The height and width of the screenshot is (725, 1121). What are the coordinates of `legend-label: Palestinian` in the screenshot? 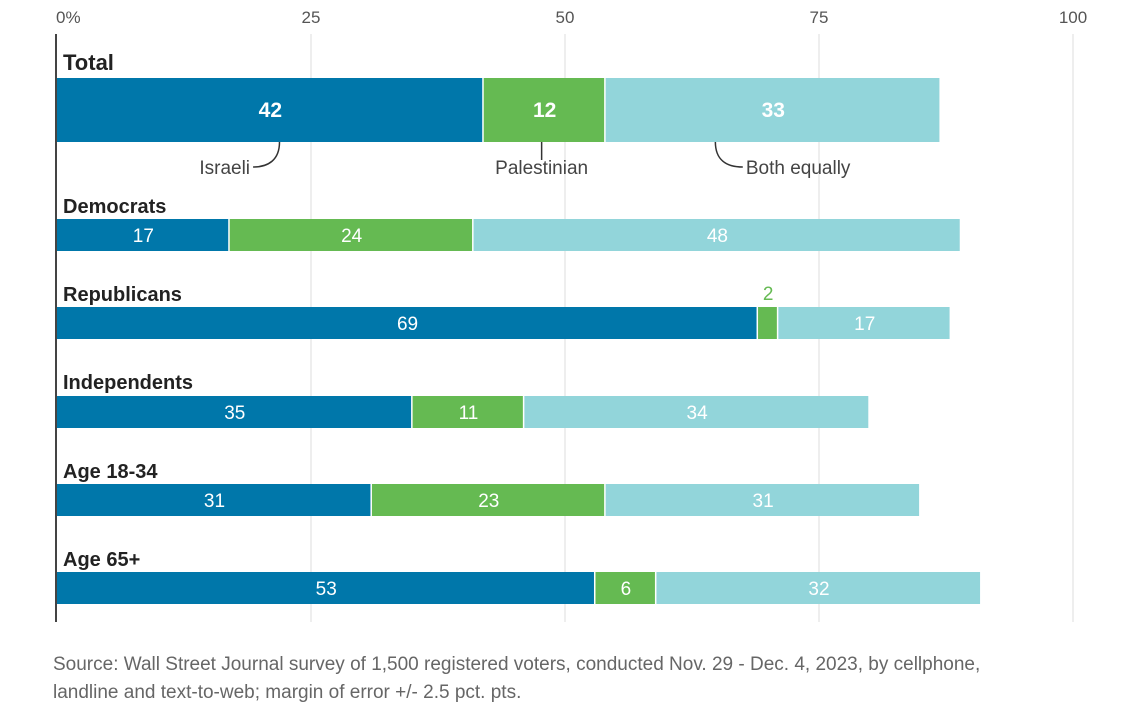 It's located at (541, 168).